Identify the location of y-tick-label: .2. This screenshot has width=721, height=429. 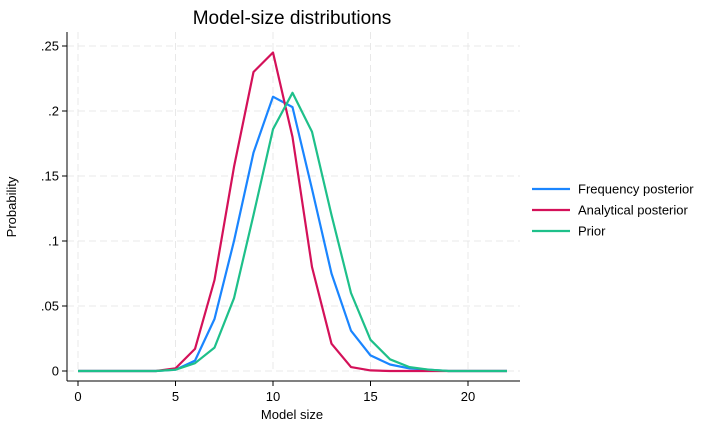
(53, 111).